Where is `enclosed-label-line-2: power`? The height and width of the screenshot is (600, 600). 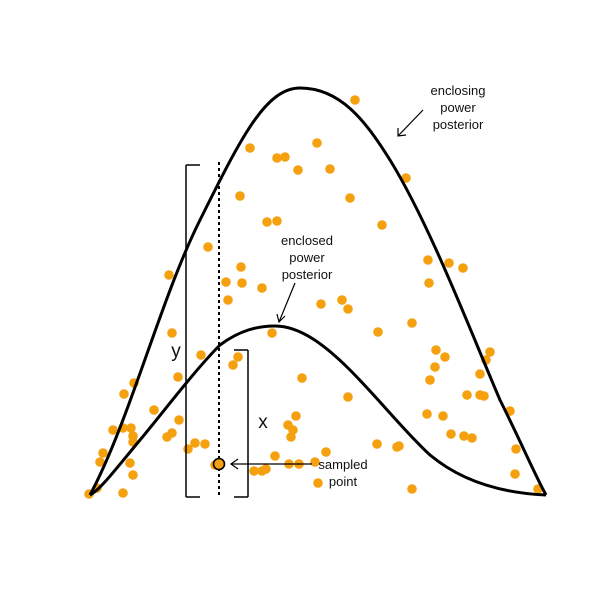 enclosed-label-line-2: power is located at coordinates (307, 257).